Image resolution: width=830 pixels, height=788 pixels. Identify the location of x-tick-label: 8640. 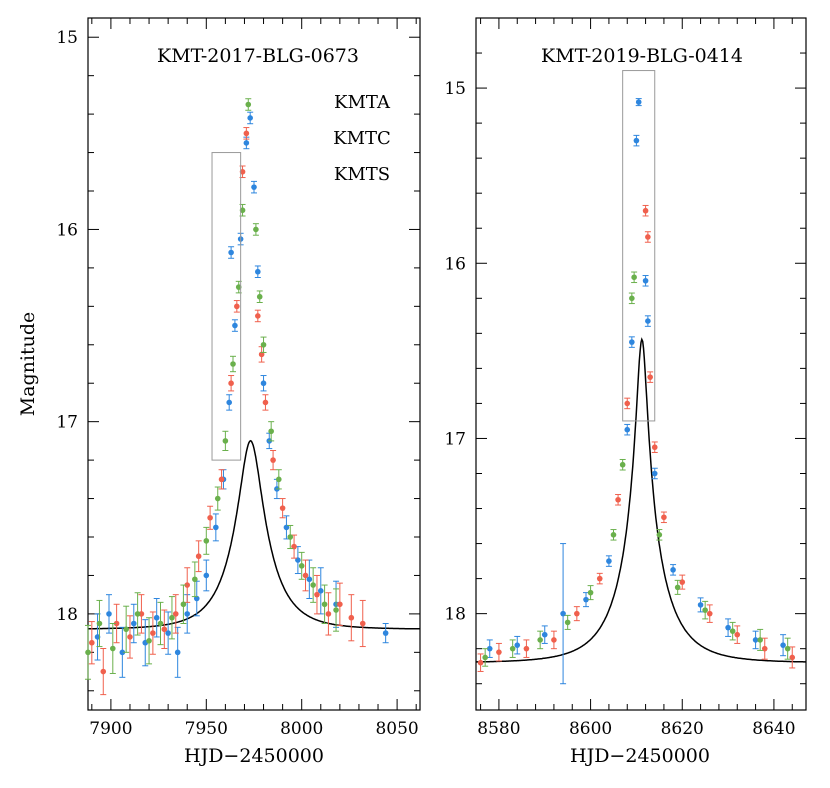
(773, 729).